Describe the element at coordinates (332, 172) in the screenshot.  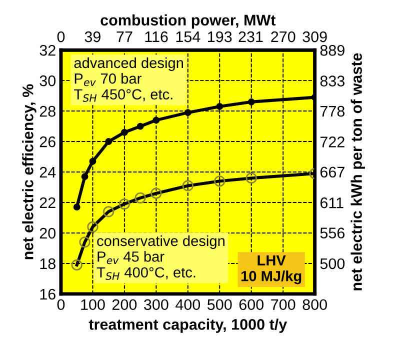
I see `y2-tick-label: 667` at that location.